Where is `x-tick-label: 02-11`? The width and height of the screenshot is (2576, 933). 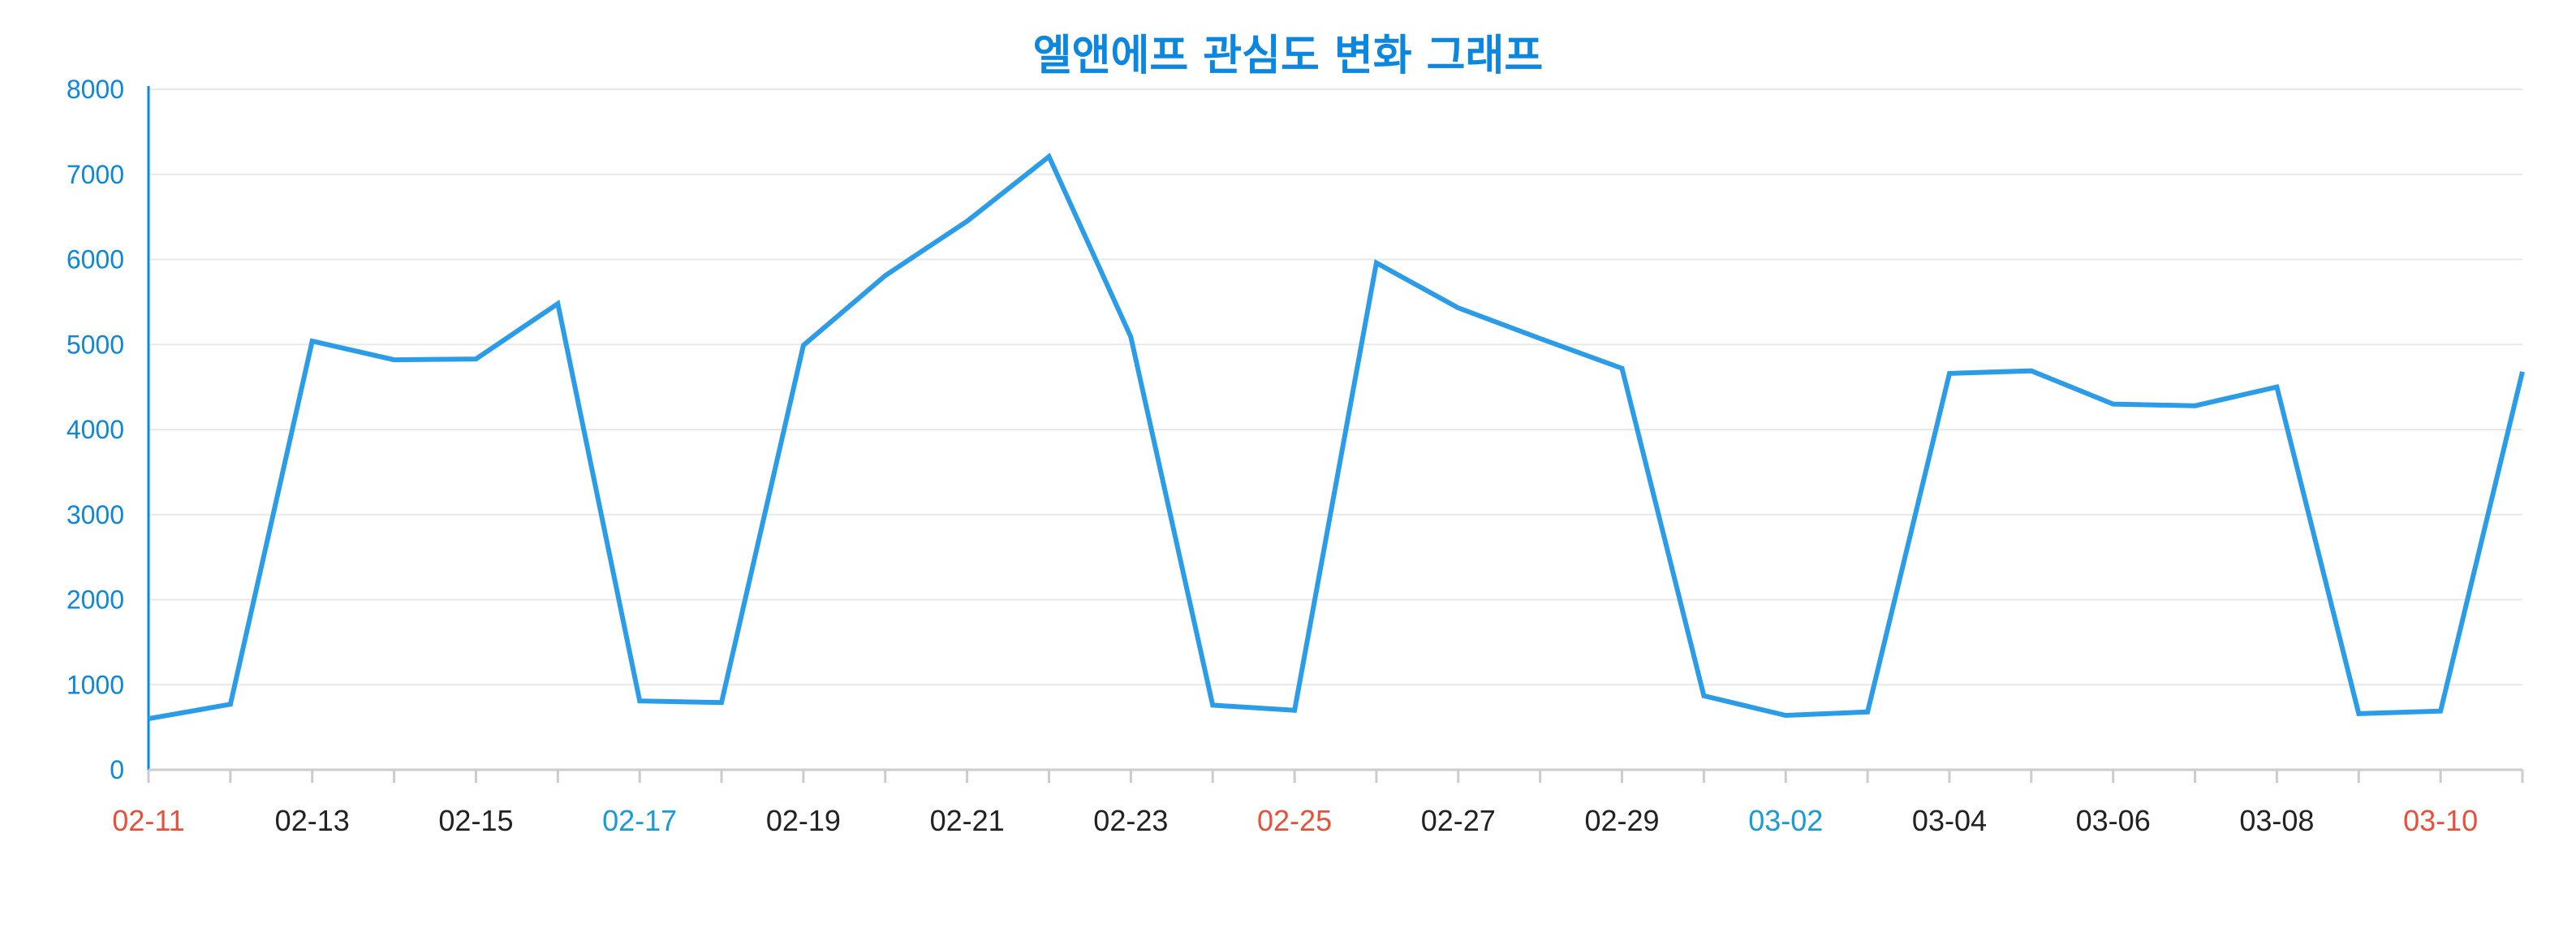 x-tick-label: 02-11 is located at coordinates (148, 820).